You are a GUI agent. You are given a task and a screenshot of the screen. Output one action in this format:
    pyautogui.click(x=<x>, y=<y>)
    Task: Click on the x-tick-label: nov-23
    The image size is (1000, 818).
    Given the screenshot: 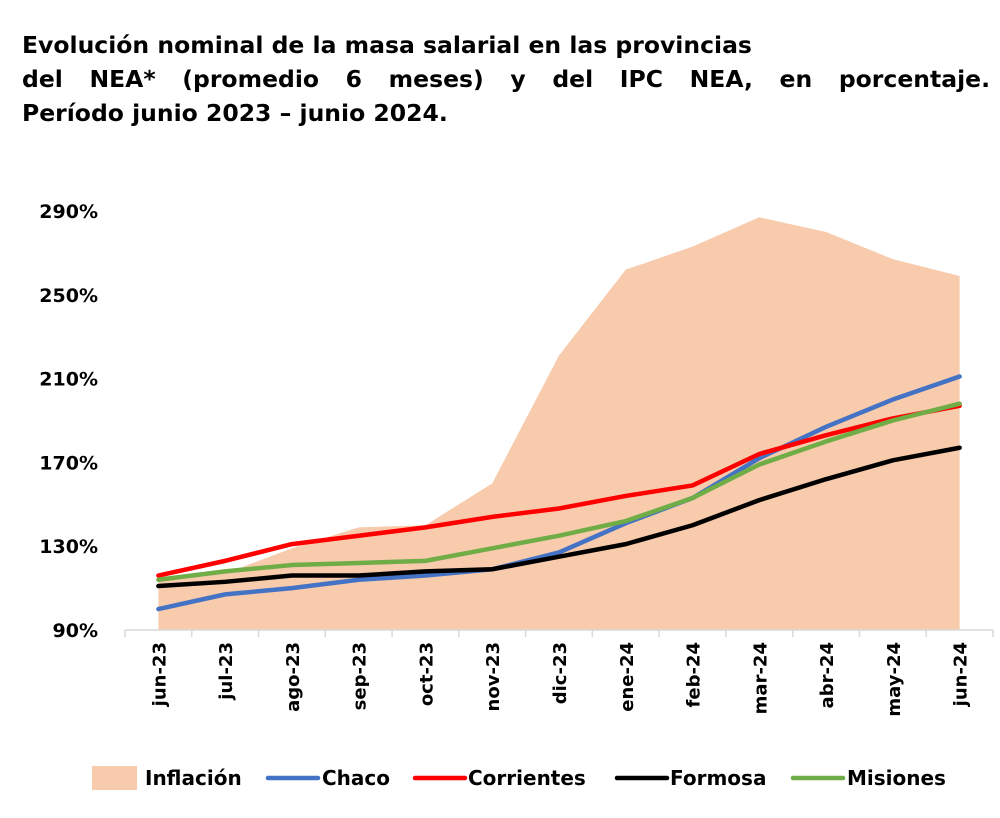 What is the action you would take?
    pyautogui.click(x=493, y=676)
    